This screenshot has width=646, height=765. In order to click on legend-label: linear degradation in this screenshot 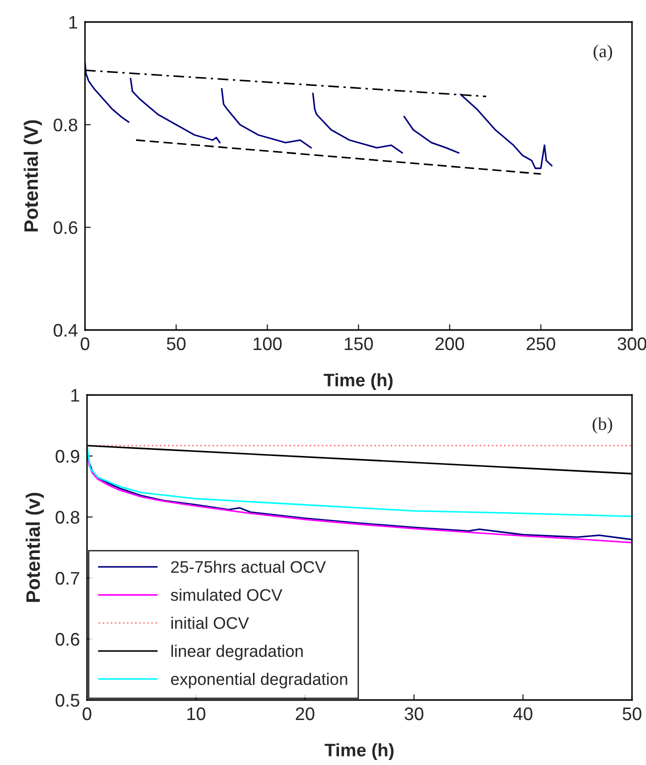, I will do `click(237, 652)`.